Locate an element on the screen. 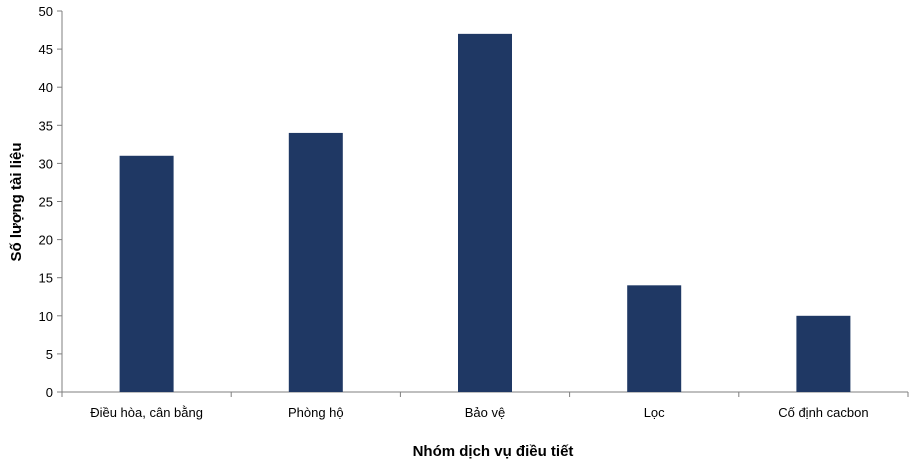 This screenshot has height=463, width=917. y-axis-title: Số lượng tài liệu is located at coordinates (16, 201).